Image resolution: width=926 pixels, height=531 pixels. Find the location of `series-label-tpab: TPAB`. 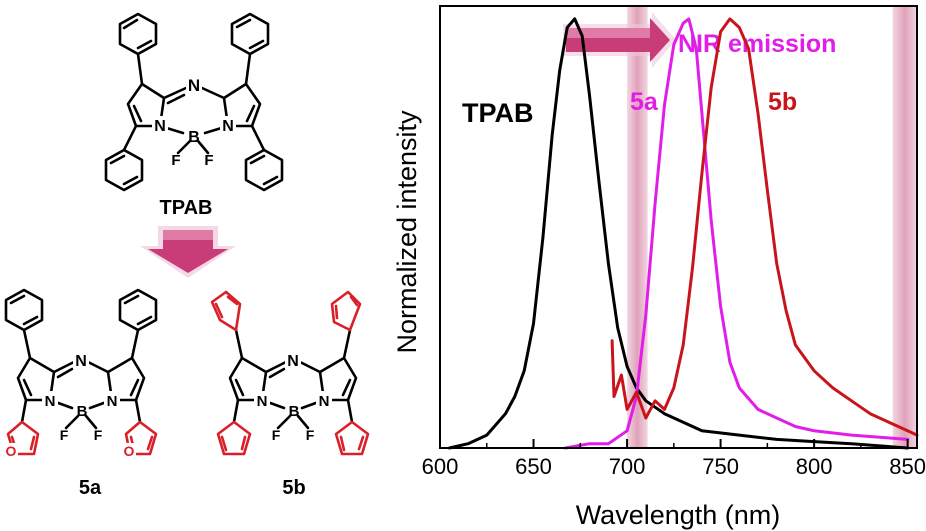

series-label-tpab: TPAB is located at coordinates (498, 113).